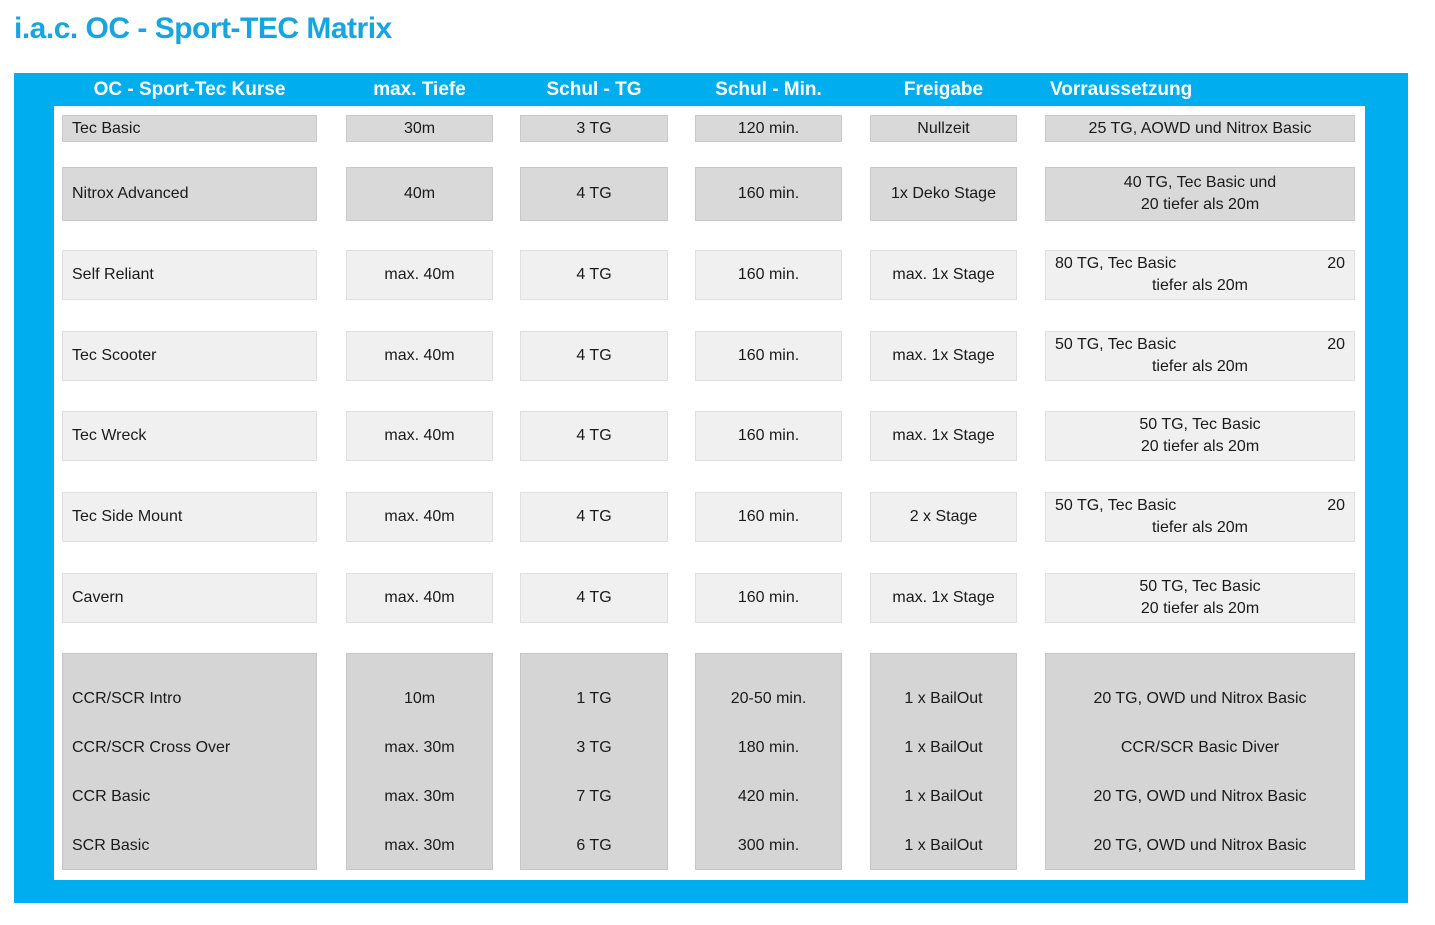 This screenshot has width=1435, height=925. Describe the element at coordinates (419, 761) in the screenshot. I see `block-column-depth: 10m max. 30m max. 30m max. 30m` at that location.